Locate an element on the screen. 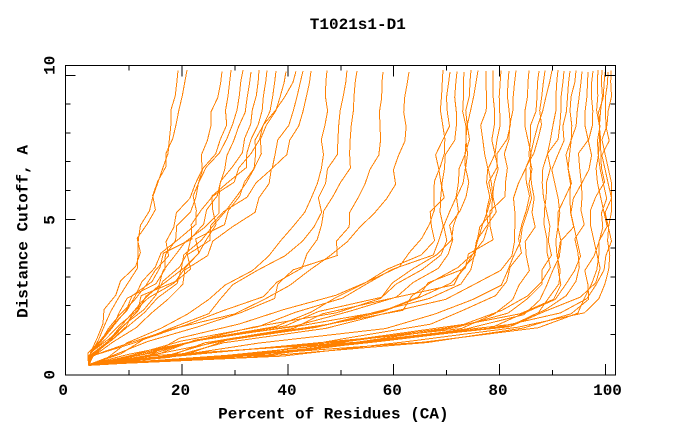  svg-text: 80 is located at coordinates (497, 391).